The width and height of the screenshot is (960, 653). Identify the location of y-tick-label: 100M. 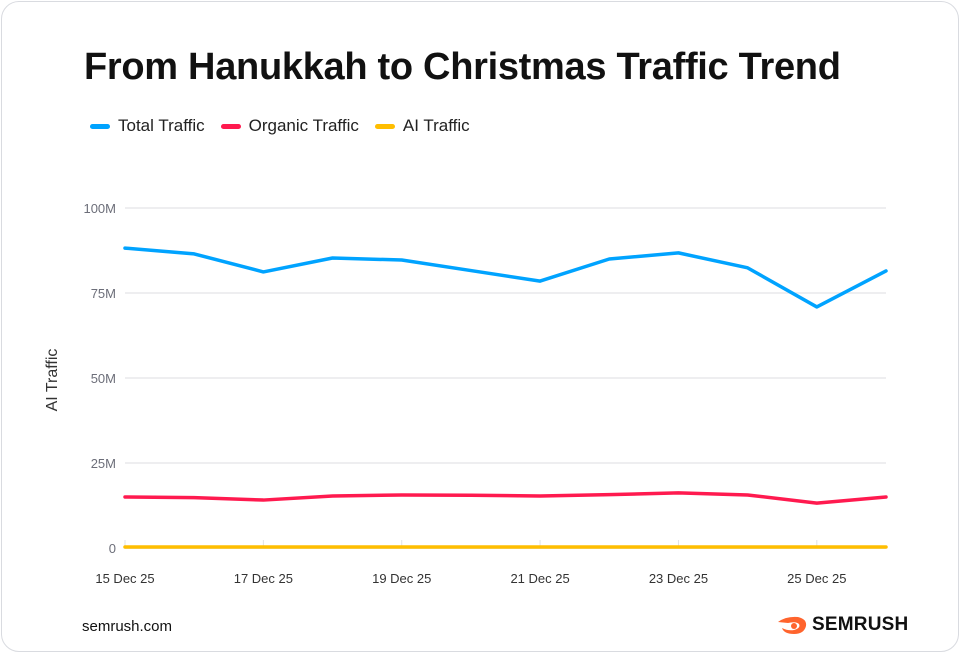
(99, 208).